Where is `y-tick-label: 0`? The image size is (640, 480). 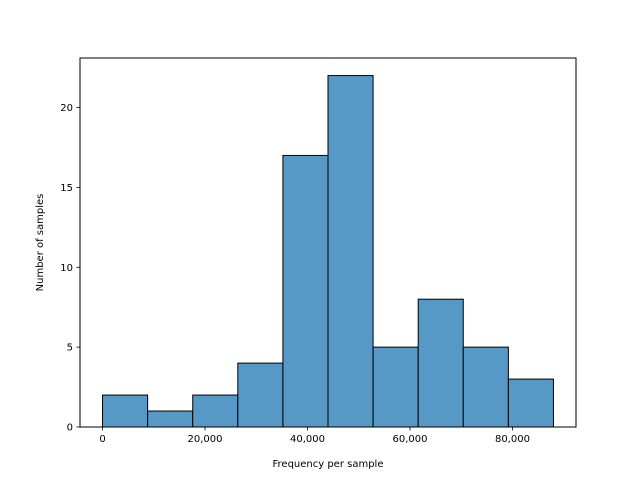 y-tick-label: 0 is located at coordinates (70, 428).